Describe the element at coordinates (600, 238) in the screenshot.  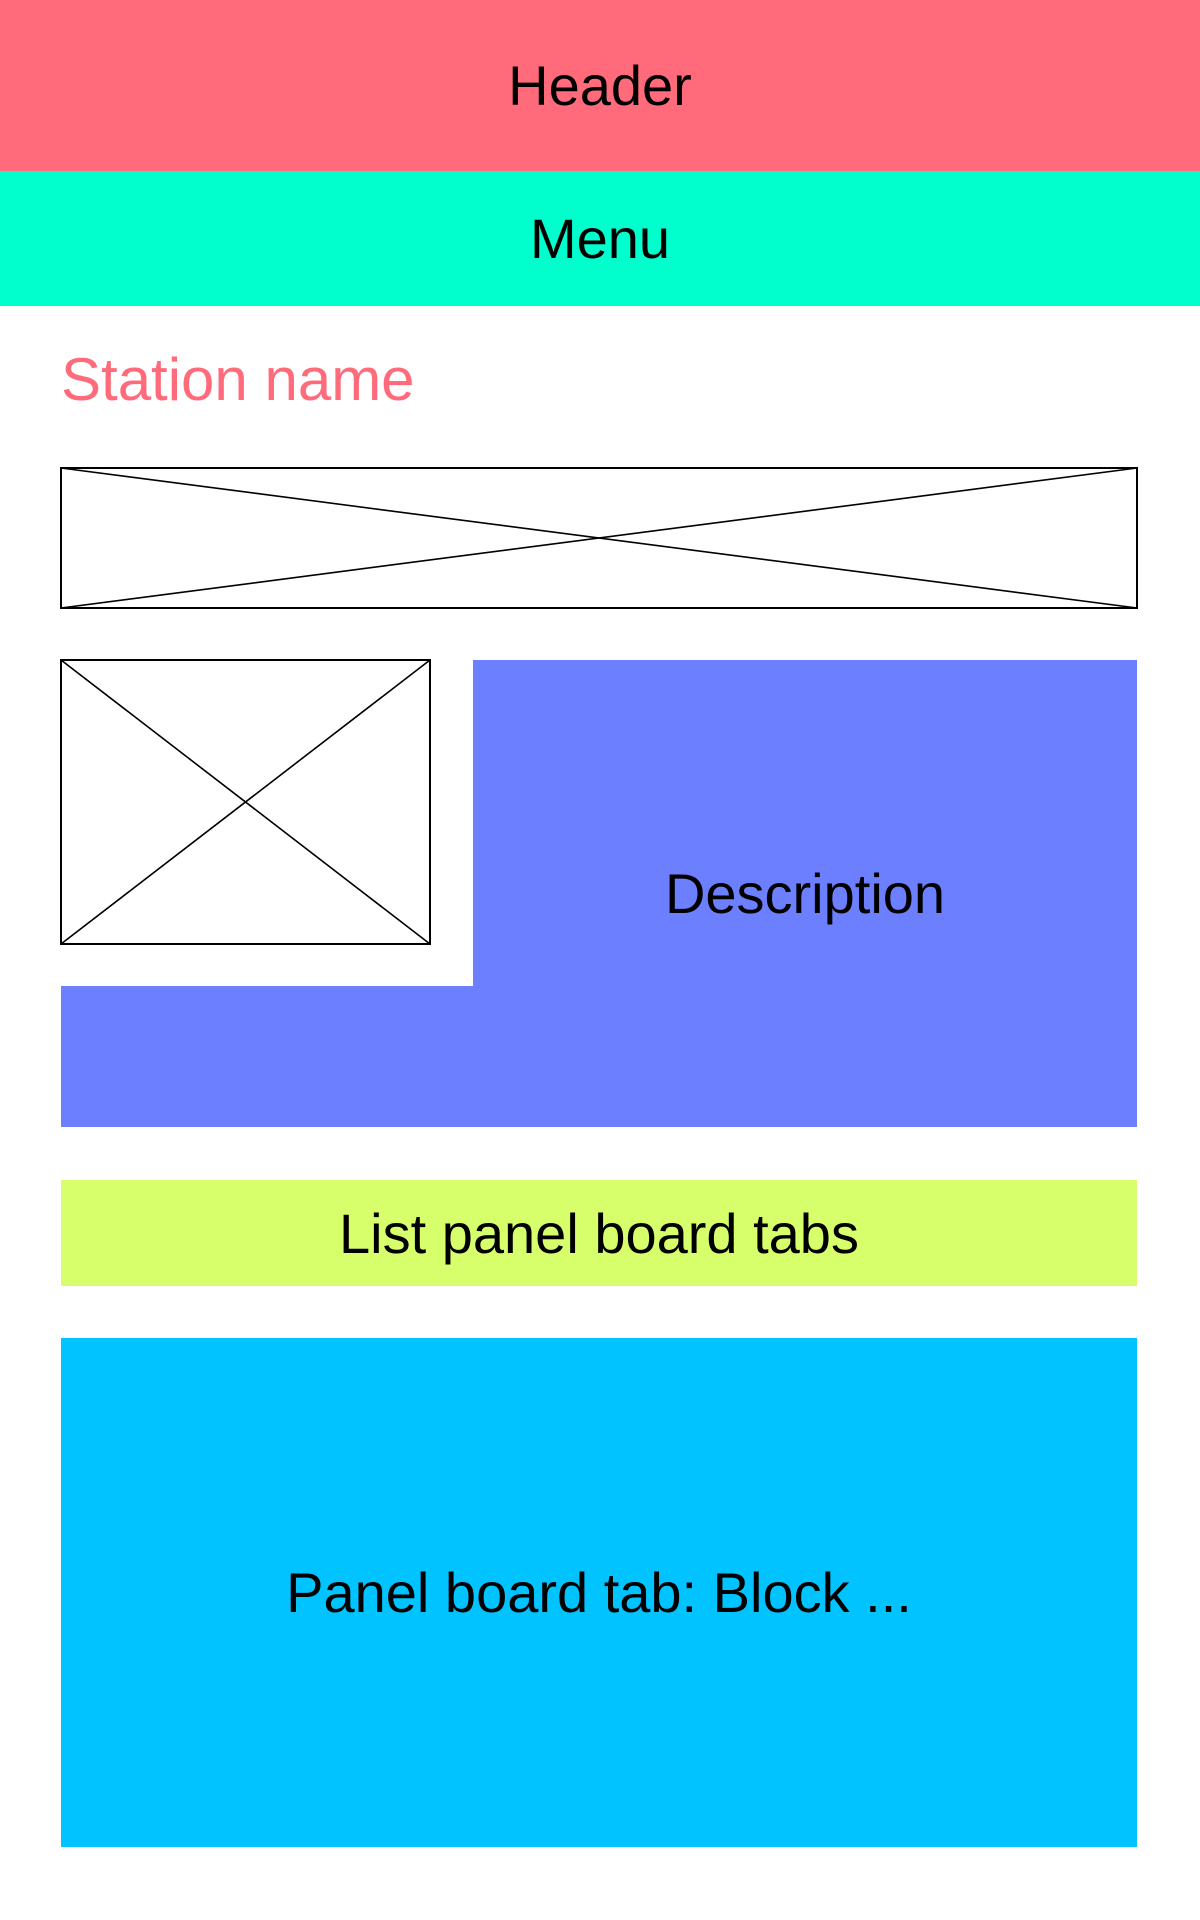
I see `menu: Menu` at that location.